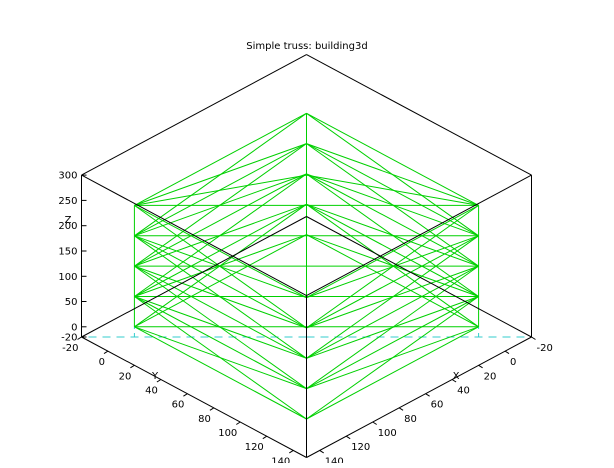  I want to click on z-tick-label: 150, so click(67, 252).